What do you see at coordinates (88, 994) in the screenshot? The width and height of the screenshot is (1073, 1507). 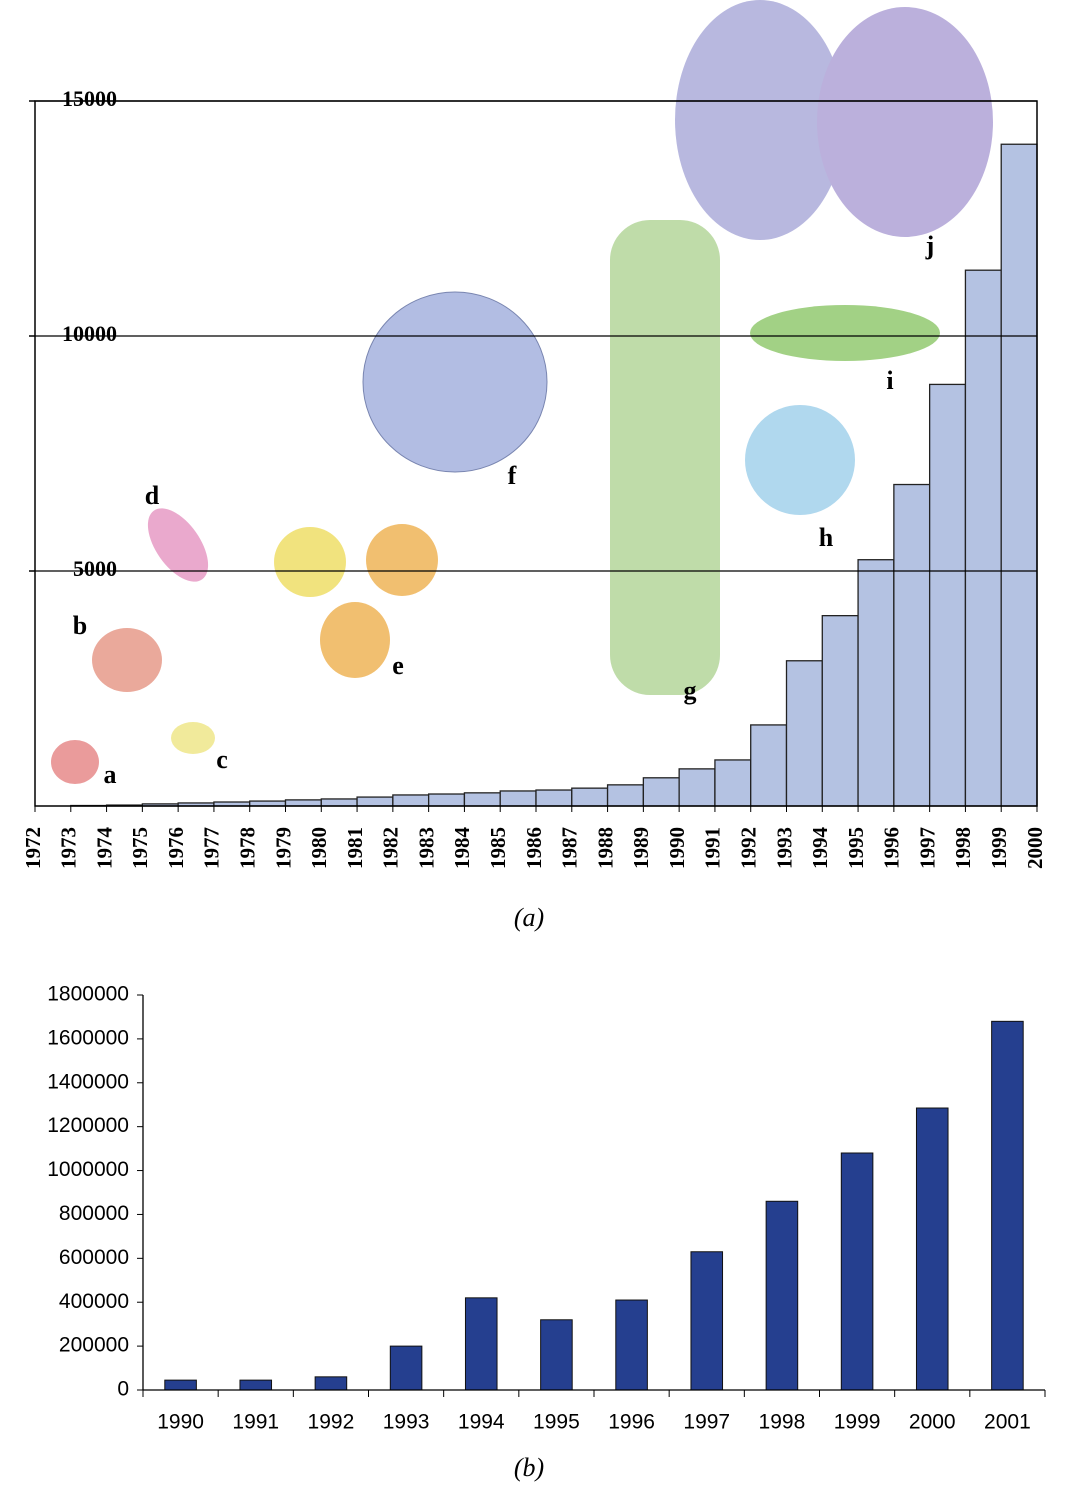 I see `y-tick-label: 1800000` at bounding box center [88, 994].